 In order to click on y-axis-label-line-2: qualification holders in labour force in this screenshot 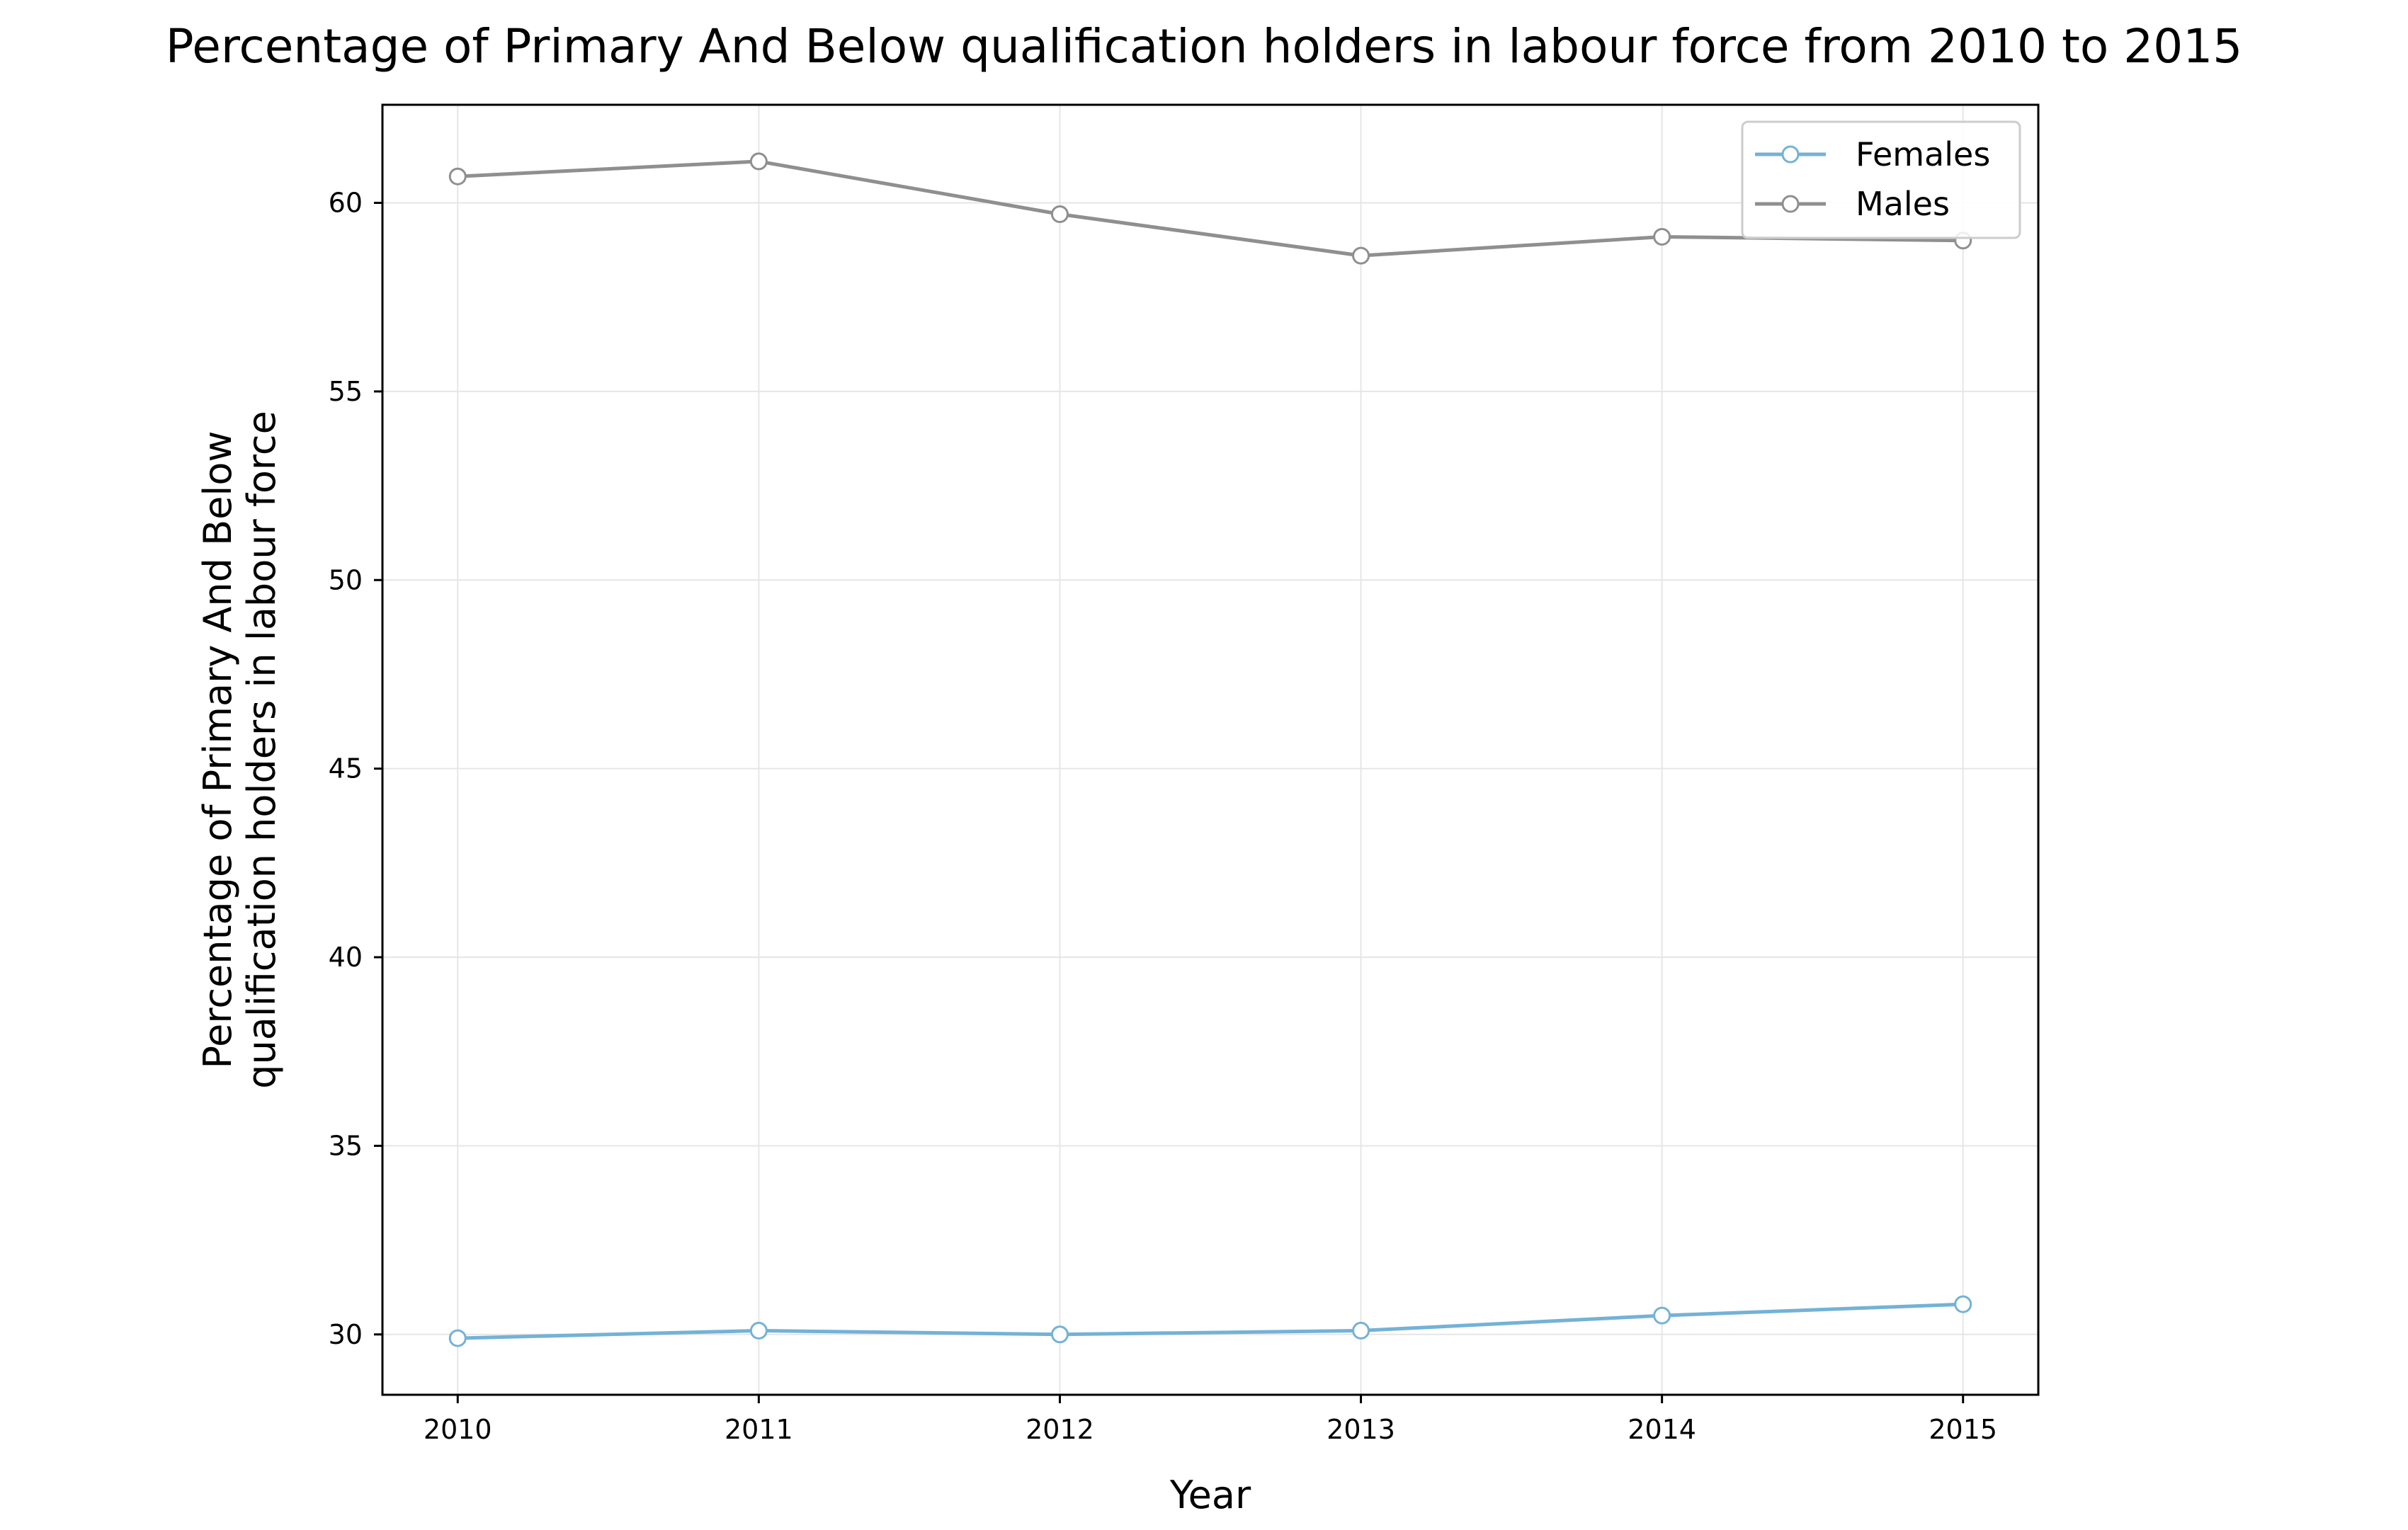, I will do `click(261, 750)`.